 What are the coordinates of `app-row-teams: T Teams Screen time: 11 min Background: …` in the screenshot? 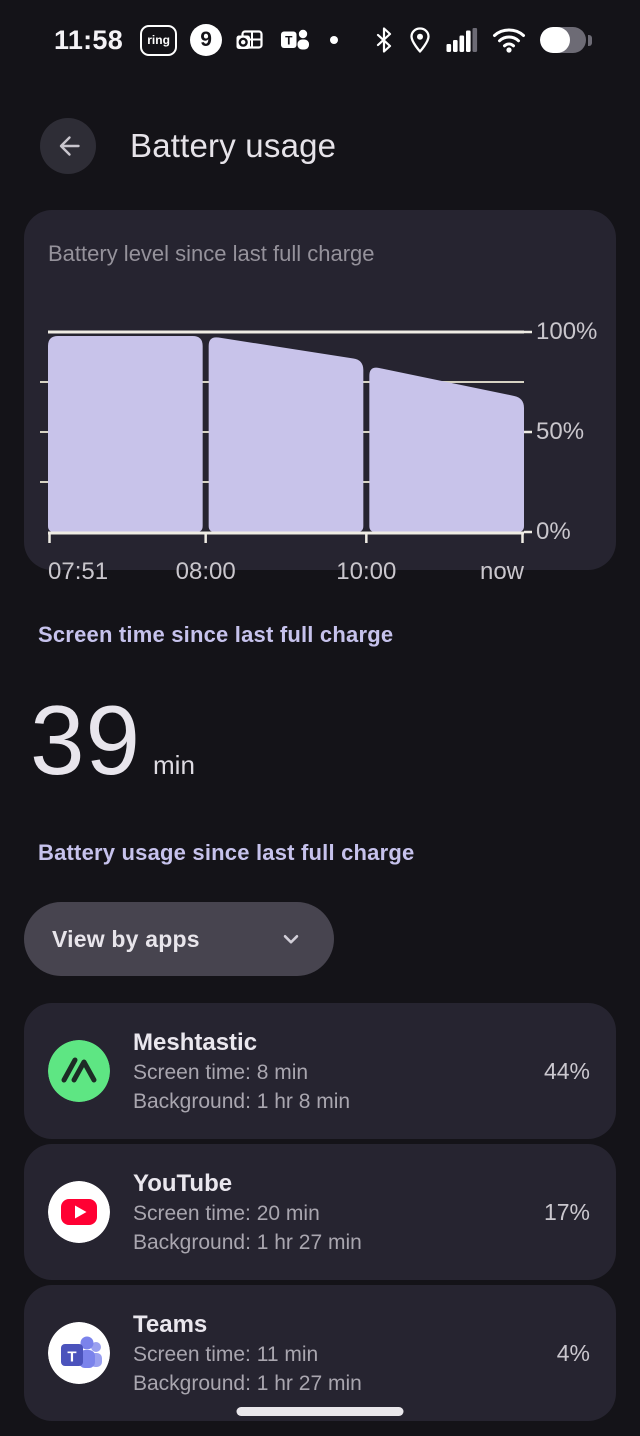 It's located at (320, 1353).